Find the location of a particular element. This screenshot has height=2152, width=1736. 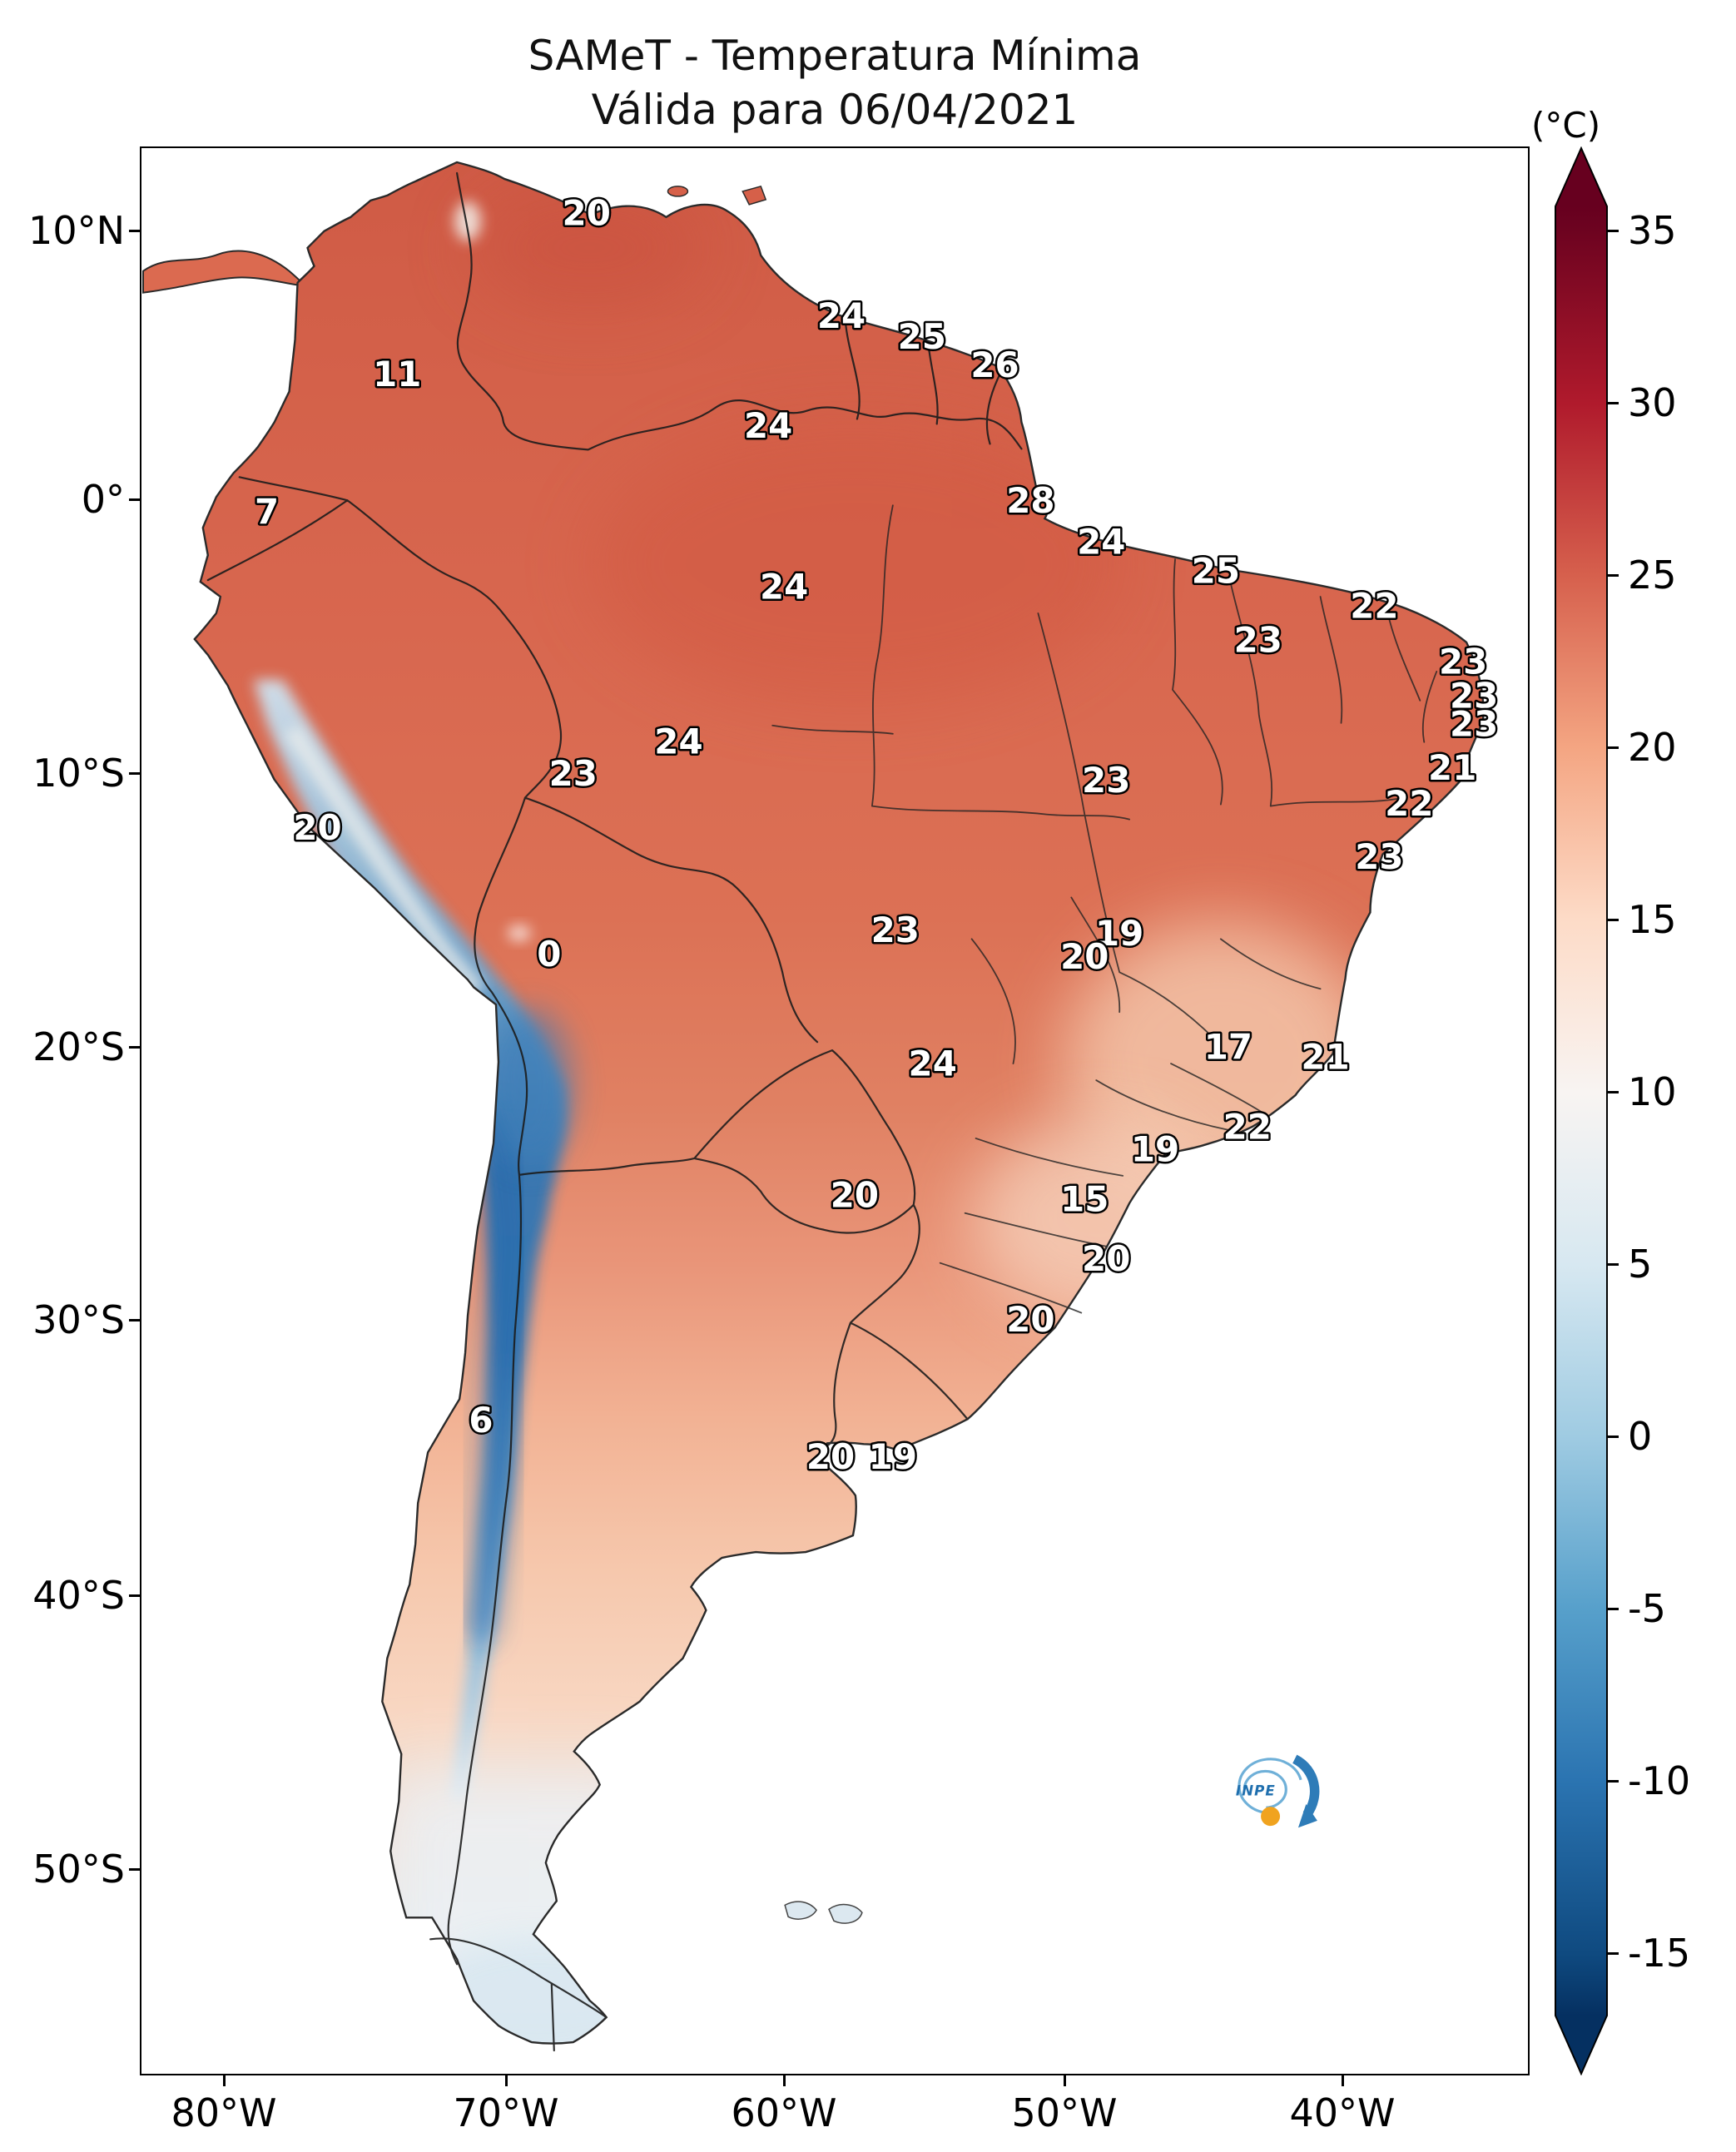

lat-tick-label: 0° is located at coordinates (103, 499).